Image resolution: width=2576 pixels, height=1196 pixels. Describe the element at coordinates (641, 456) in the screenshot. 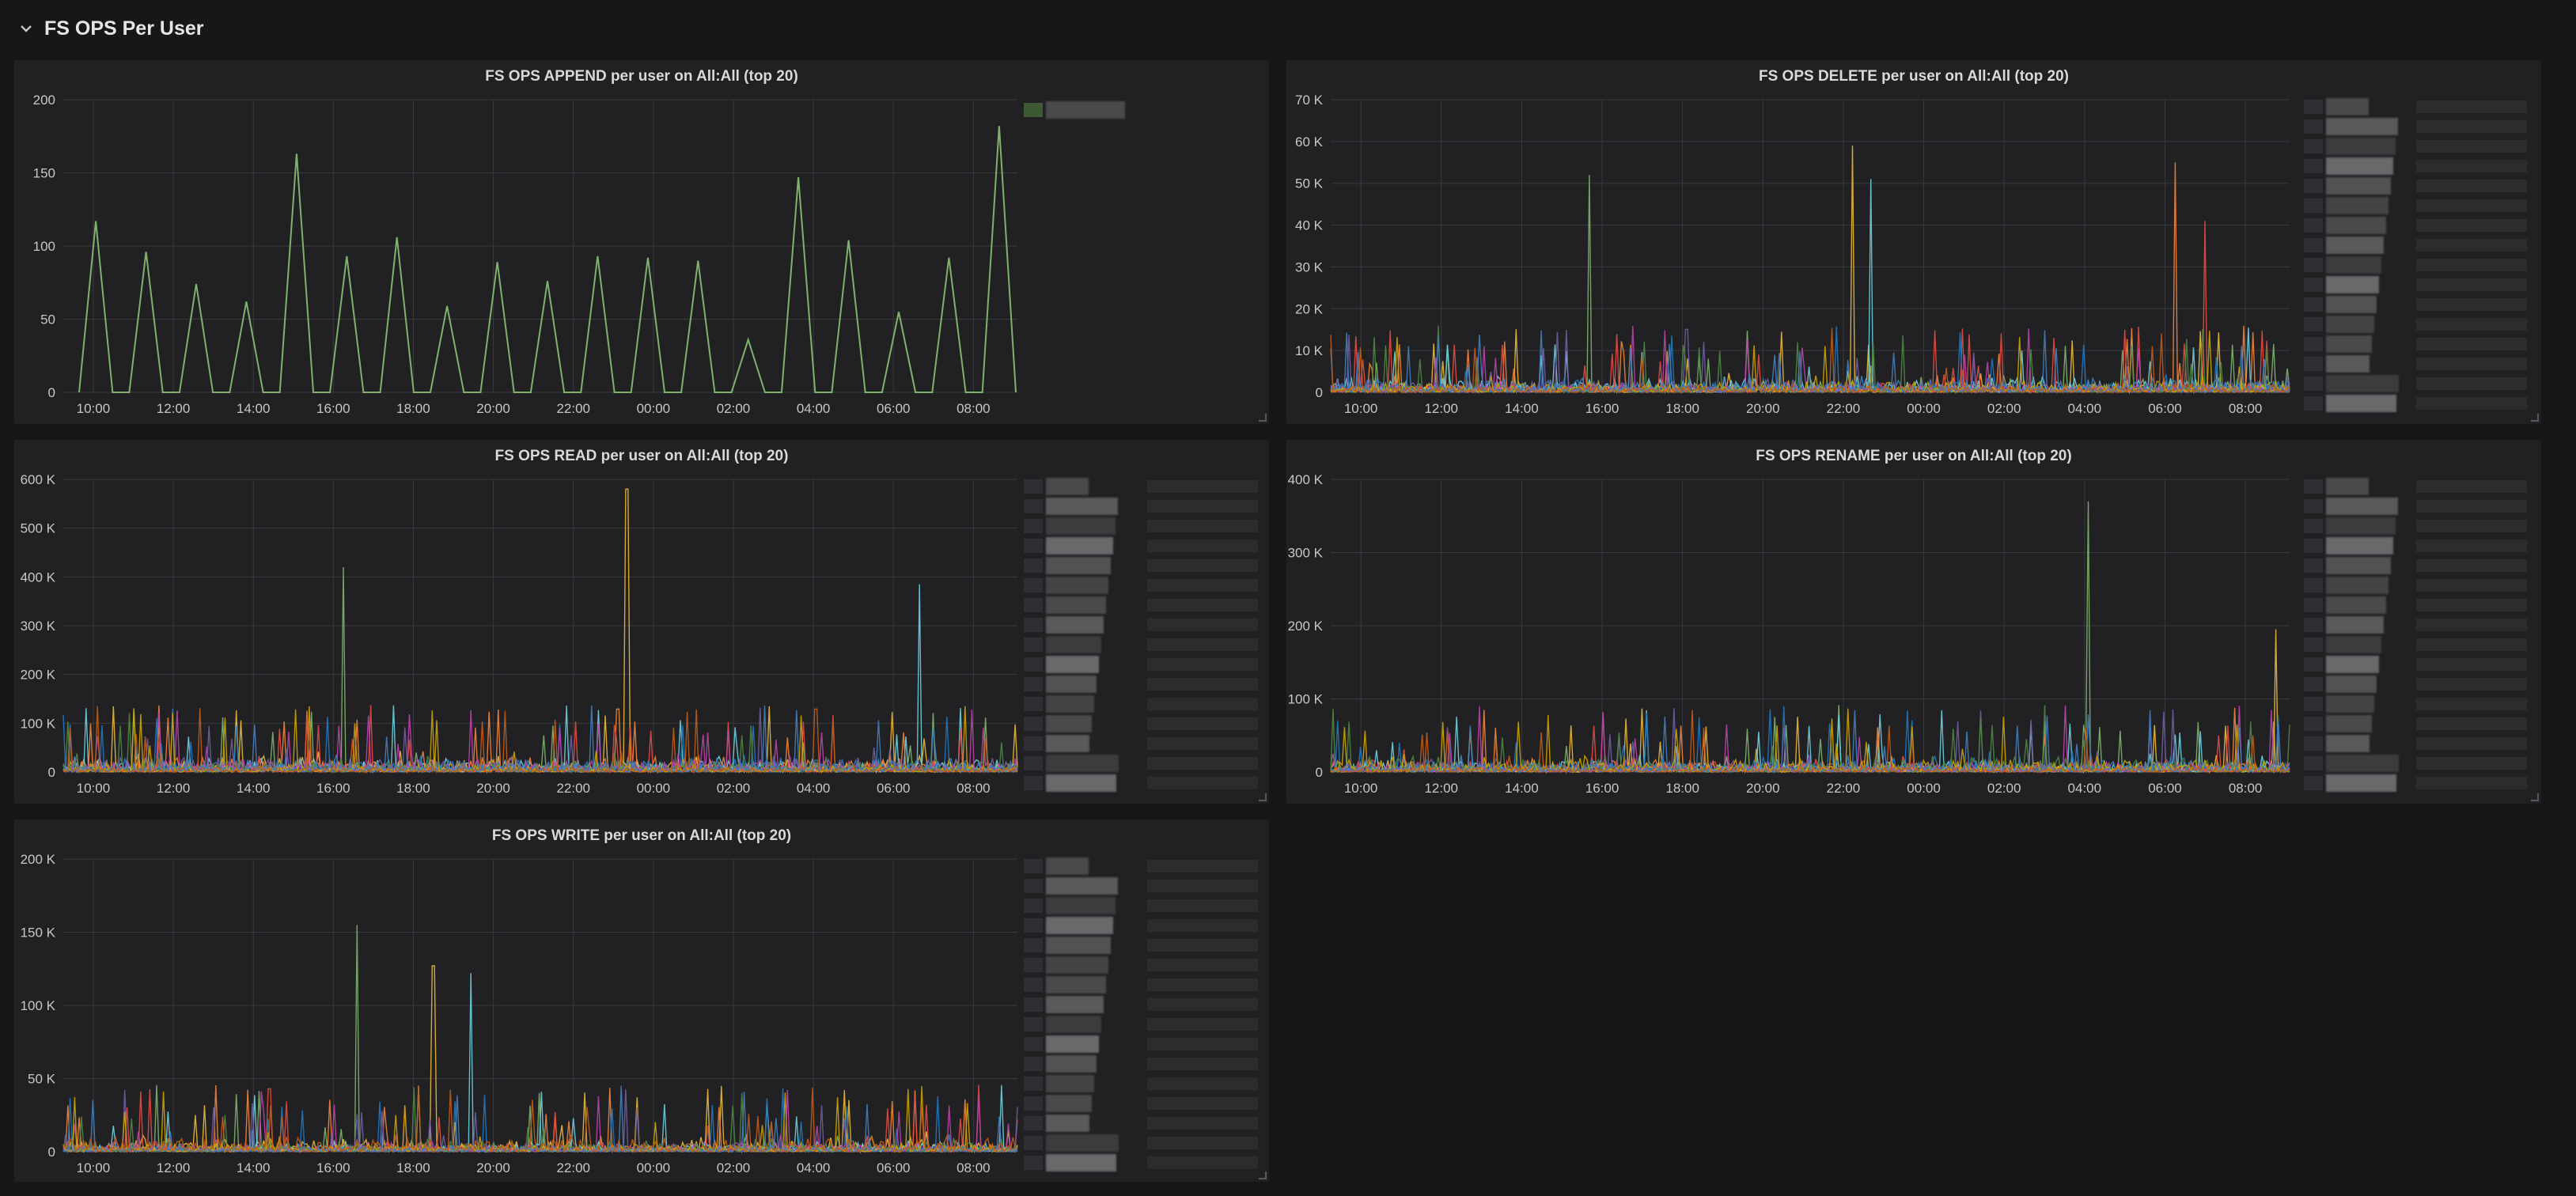

I see `panel-title: FS OPS READ per user on All:All (top 20)` at that location.